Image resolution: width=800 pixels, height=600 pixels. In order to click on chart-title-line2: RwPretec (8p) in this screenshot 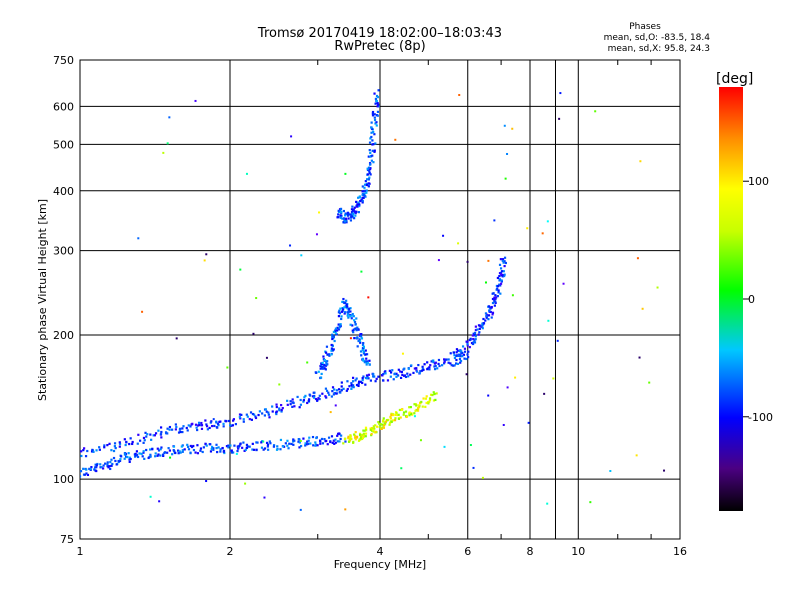, I will do `click(380, 46)`.